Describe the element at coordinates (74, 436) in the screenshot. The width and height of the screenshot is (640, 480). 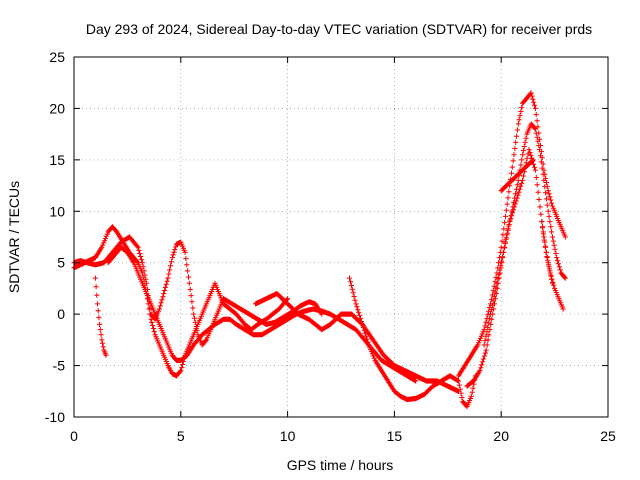
I see `x-tick-label: 0` at that location.